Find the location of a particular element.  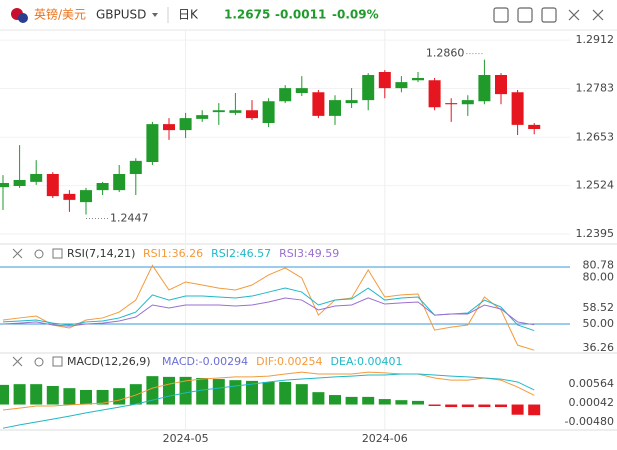

close-button is located at coordinates (598, 15).